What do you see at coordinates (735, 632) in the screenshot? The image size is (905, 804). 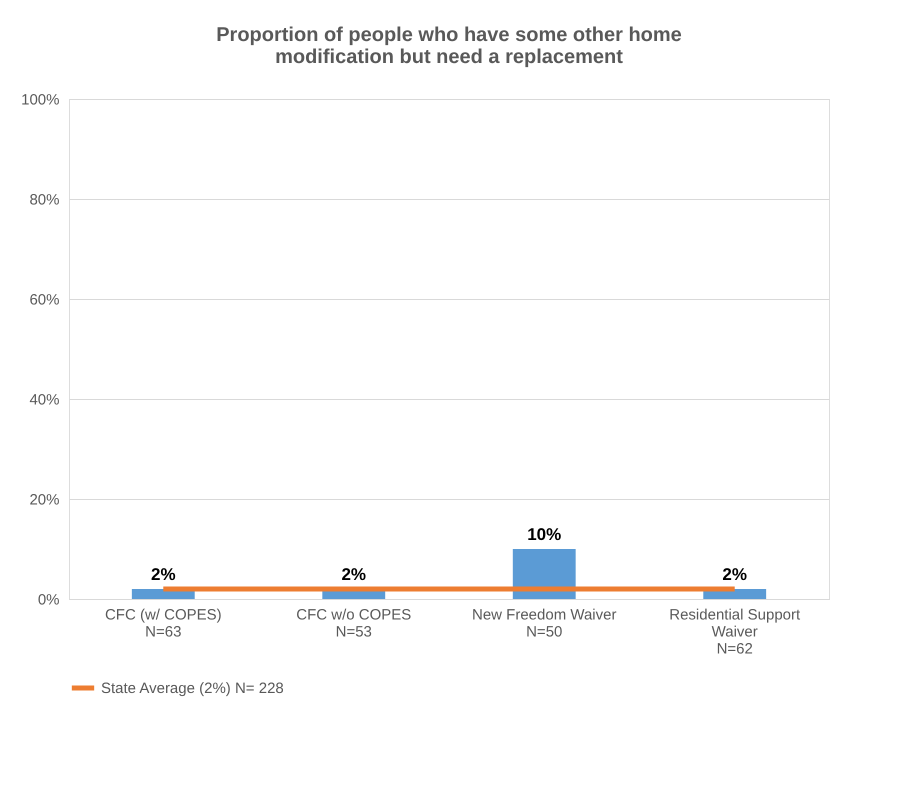 I see `x-tick-label: Residential Support Waiver N=62` at bounding box center [735, 632].